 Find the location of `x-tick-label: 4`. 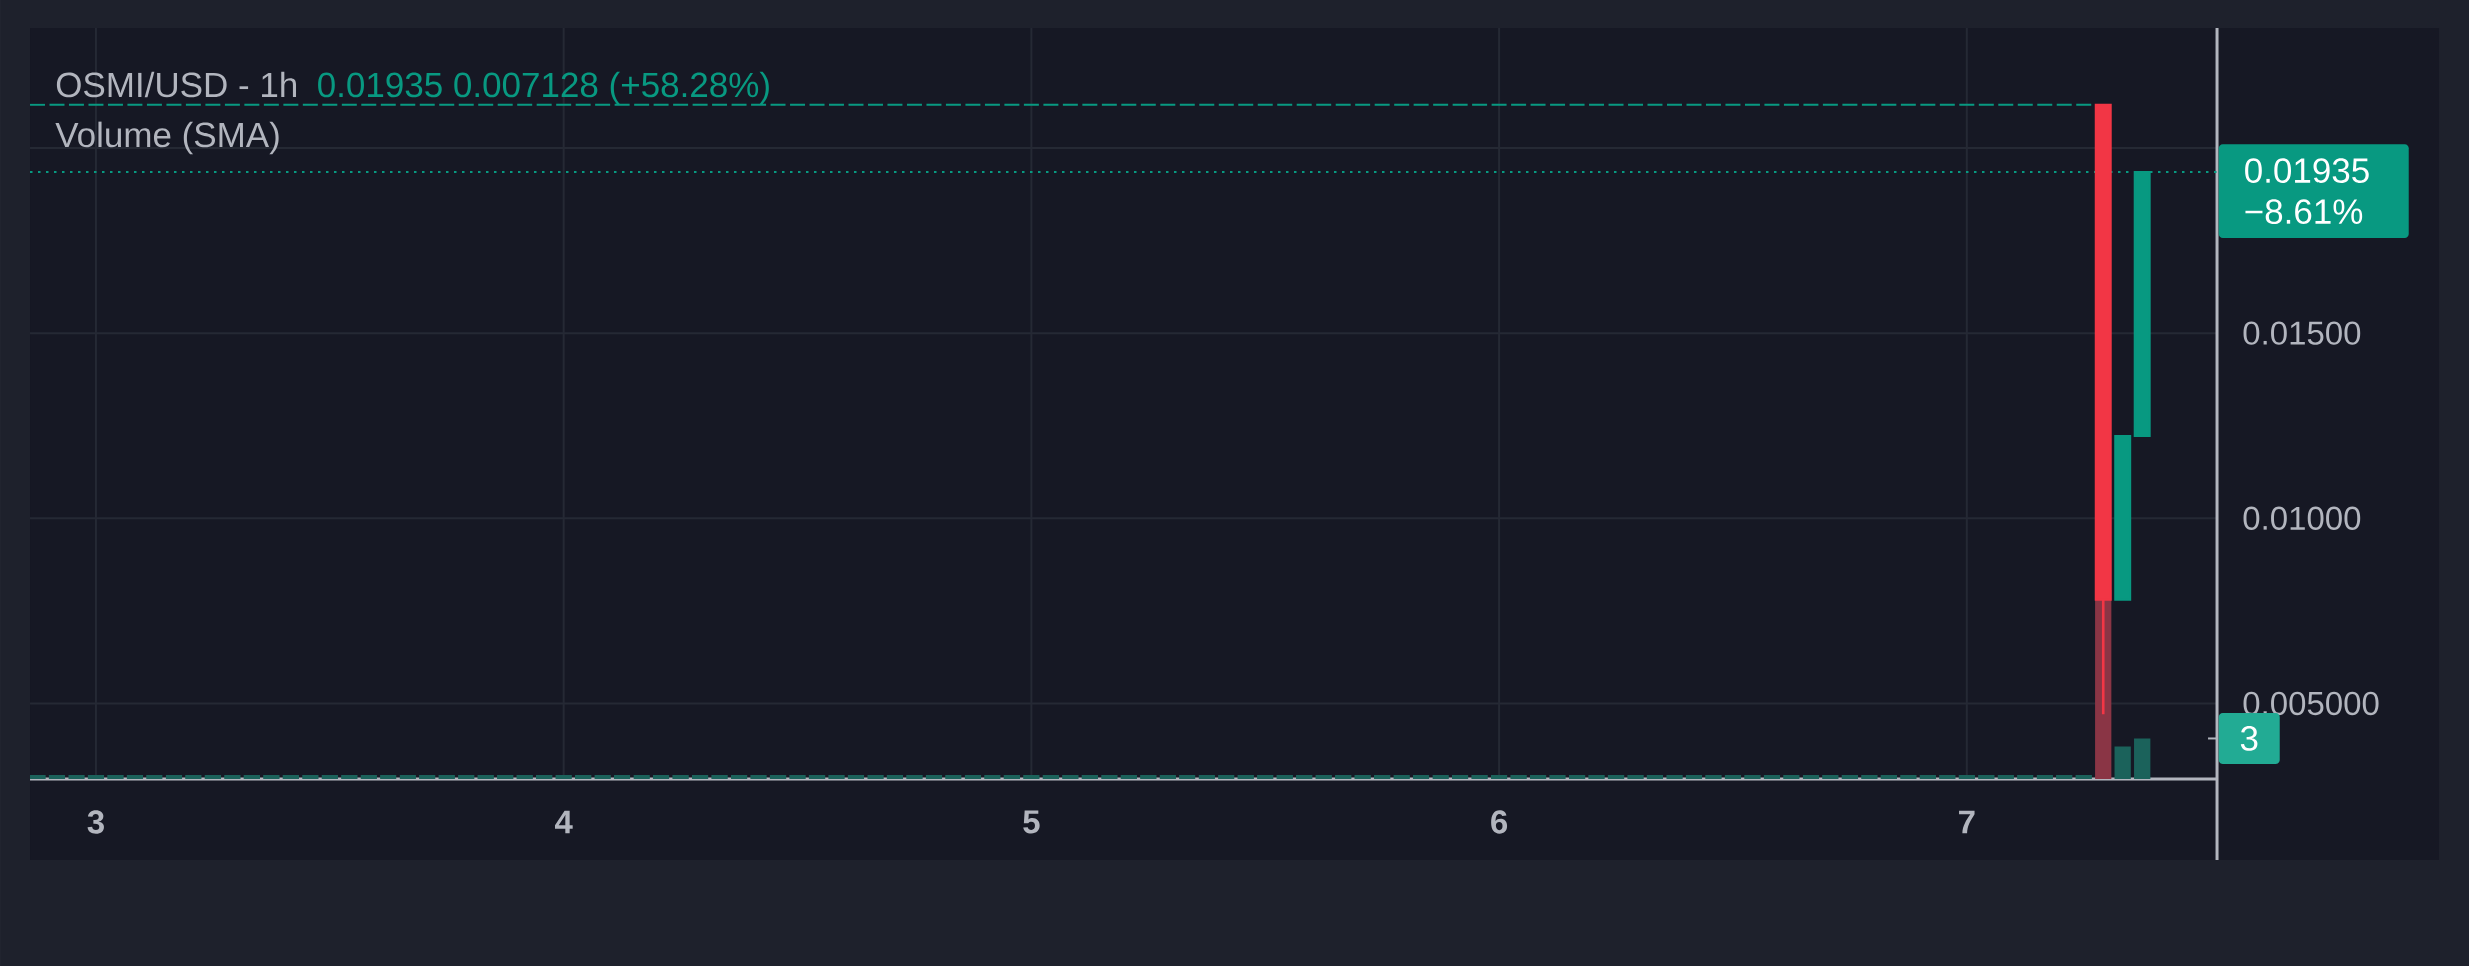

x-tick-label: 4 is located at coordinates (564, 822).